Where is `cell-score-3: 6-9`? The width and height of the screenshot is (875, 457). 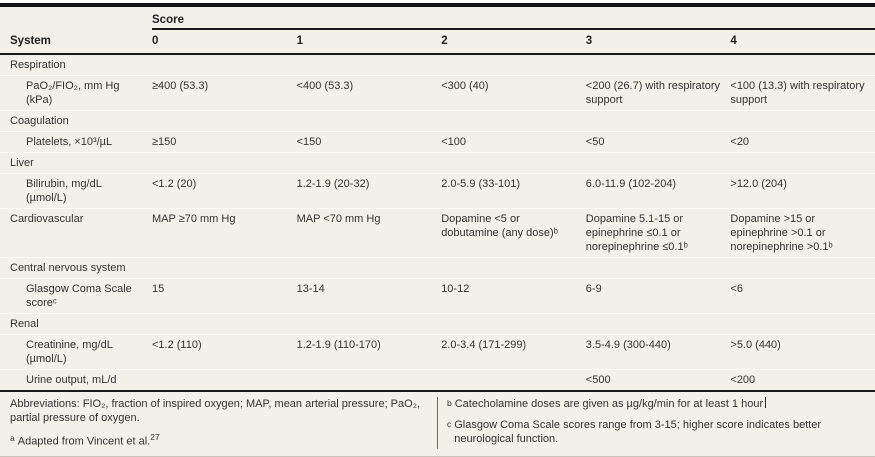 cell-score-3: 6-9 is located at coordinates (593, 289).